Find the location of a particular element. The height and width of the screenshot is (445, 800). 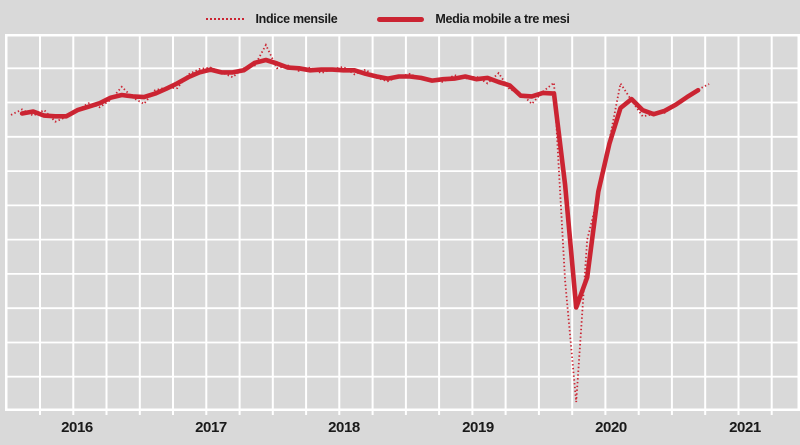

x-axis-label-2018: 2018 is located at coordinates (344, 427).